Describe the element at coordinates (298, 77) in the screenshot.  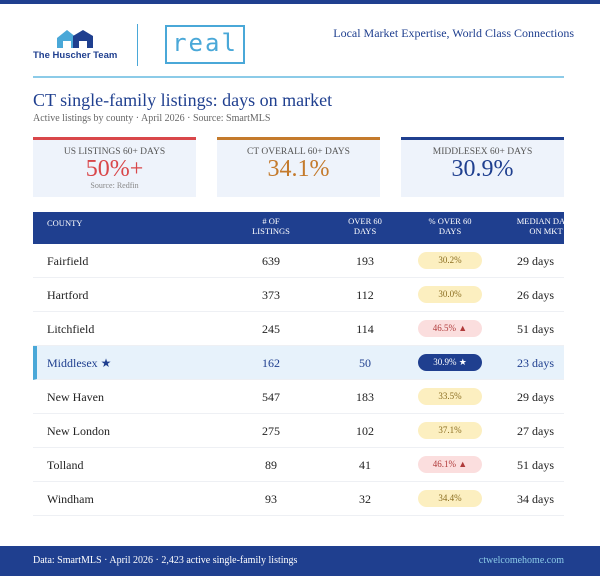
I see `rule` at that location.